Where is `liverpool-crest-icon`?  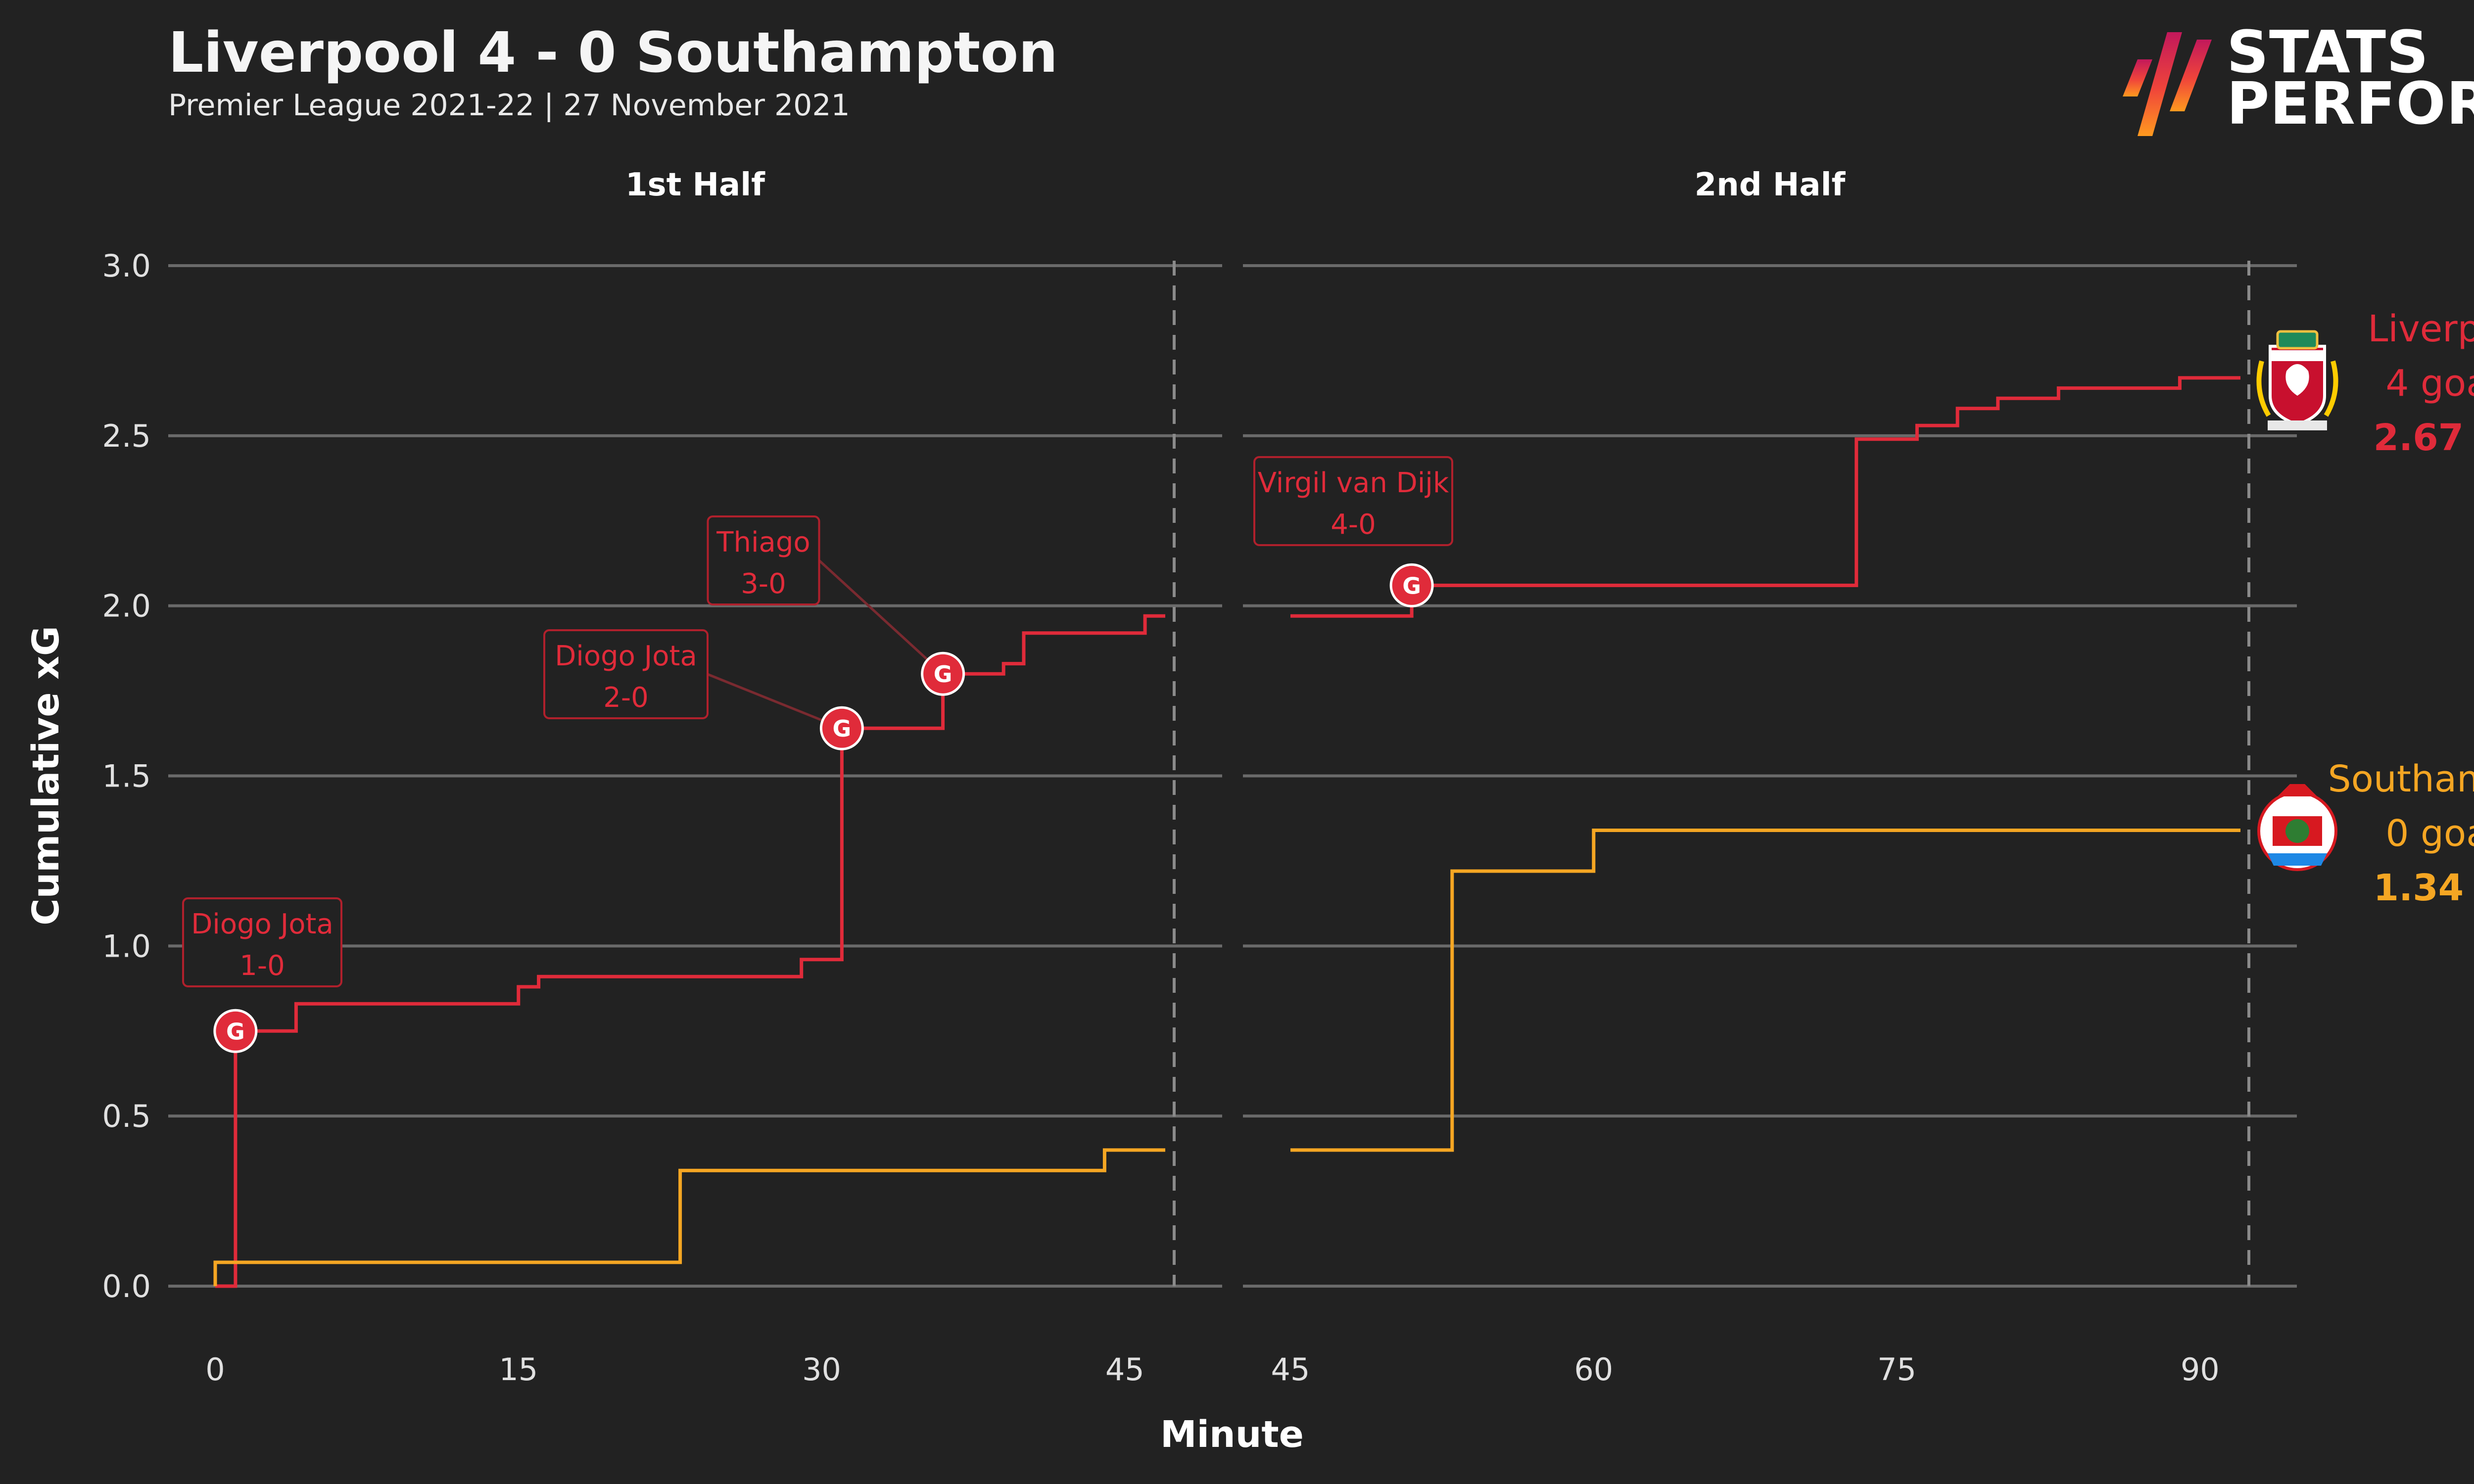 liverpool-crest-icon is located at coordinates (2297, 380).